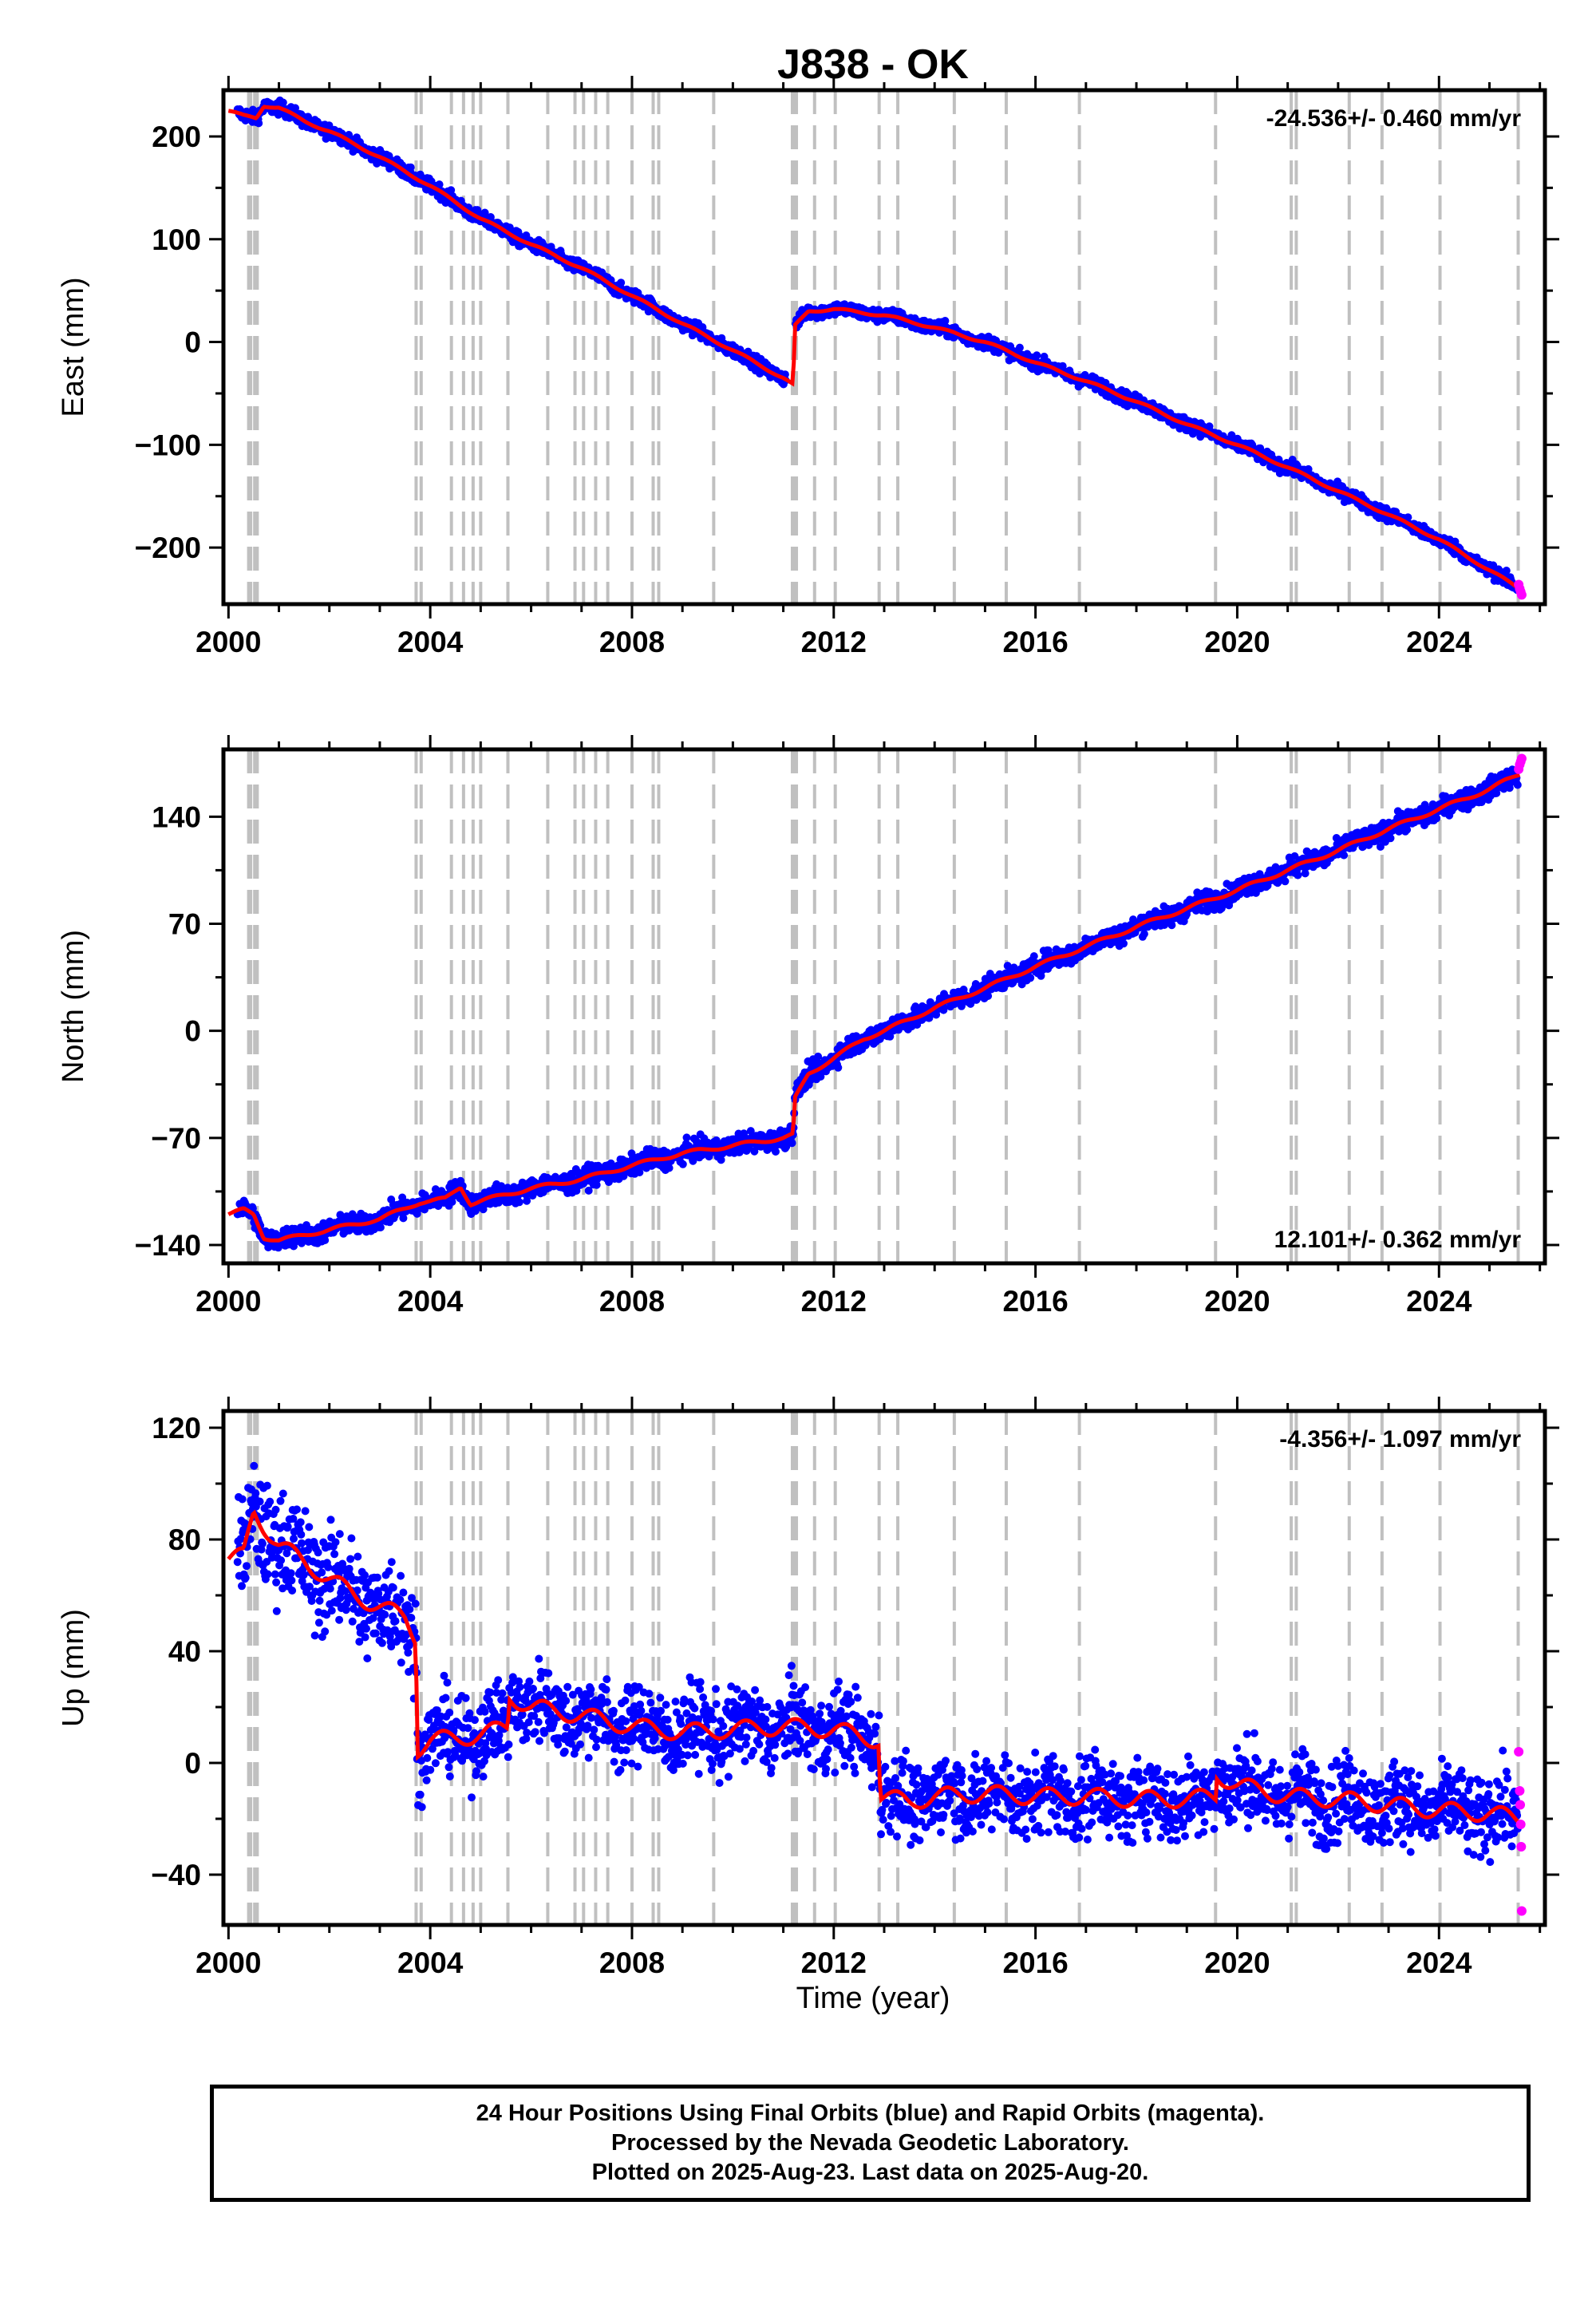 Image resolution: width=1596 pixels, height=2316 pixels. I want to click on rate-label: 12.101+/- 0.362 mm/yr, so click(1398, 1240).